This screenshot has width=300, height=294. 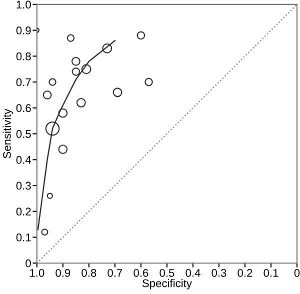 What do you see at coordinates (271, 272) in the screenshot?
I see `x-tick-label: 0.1` at bounding box center [271, 272].